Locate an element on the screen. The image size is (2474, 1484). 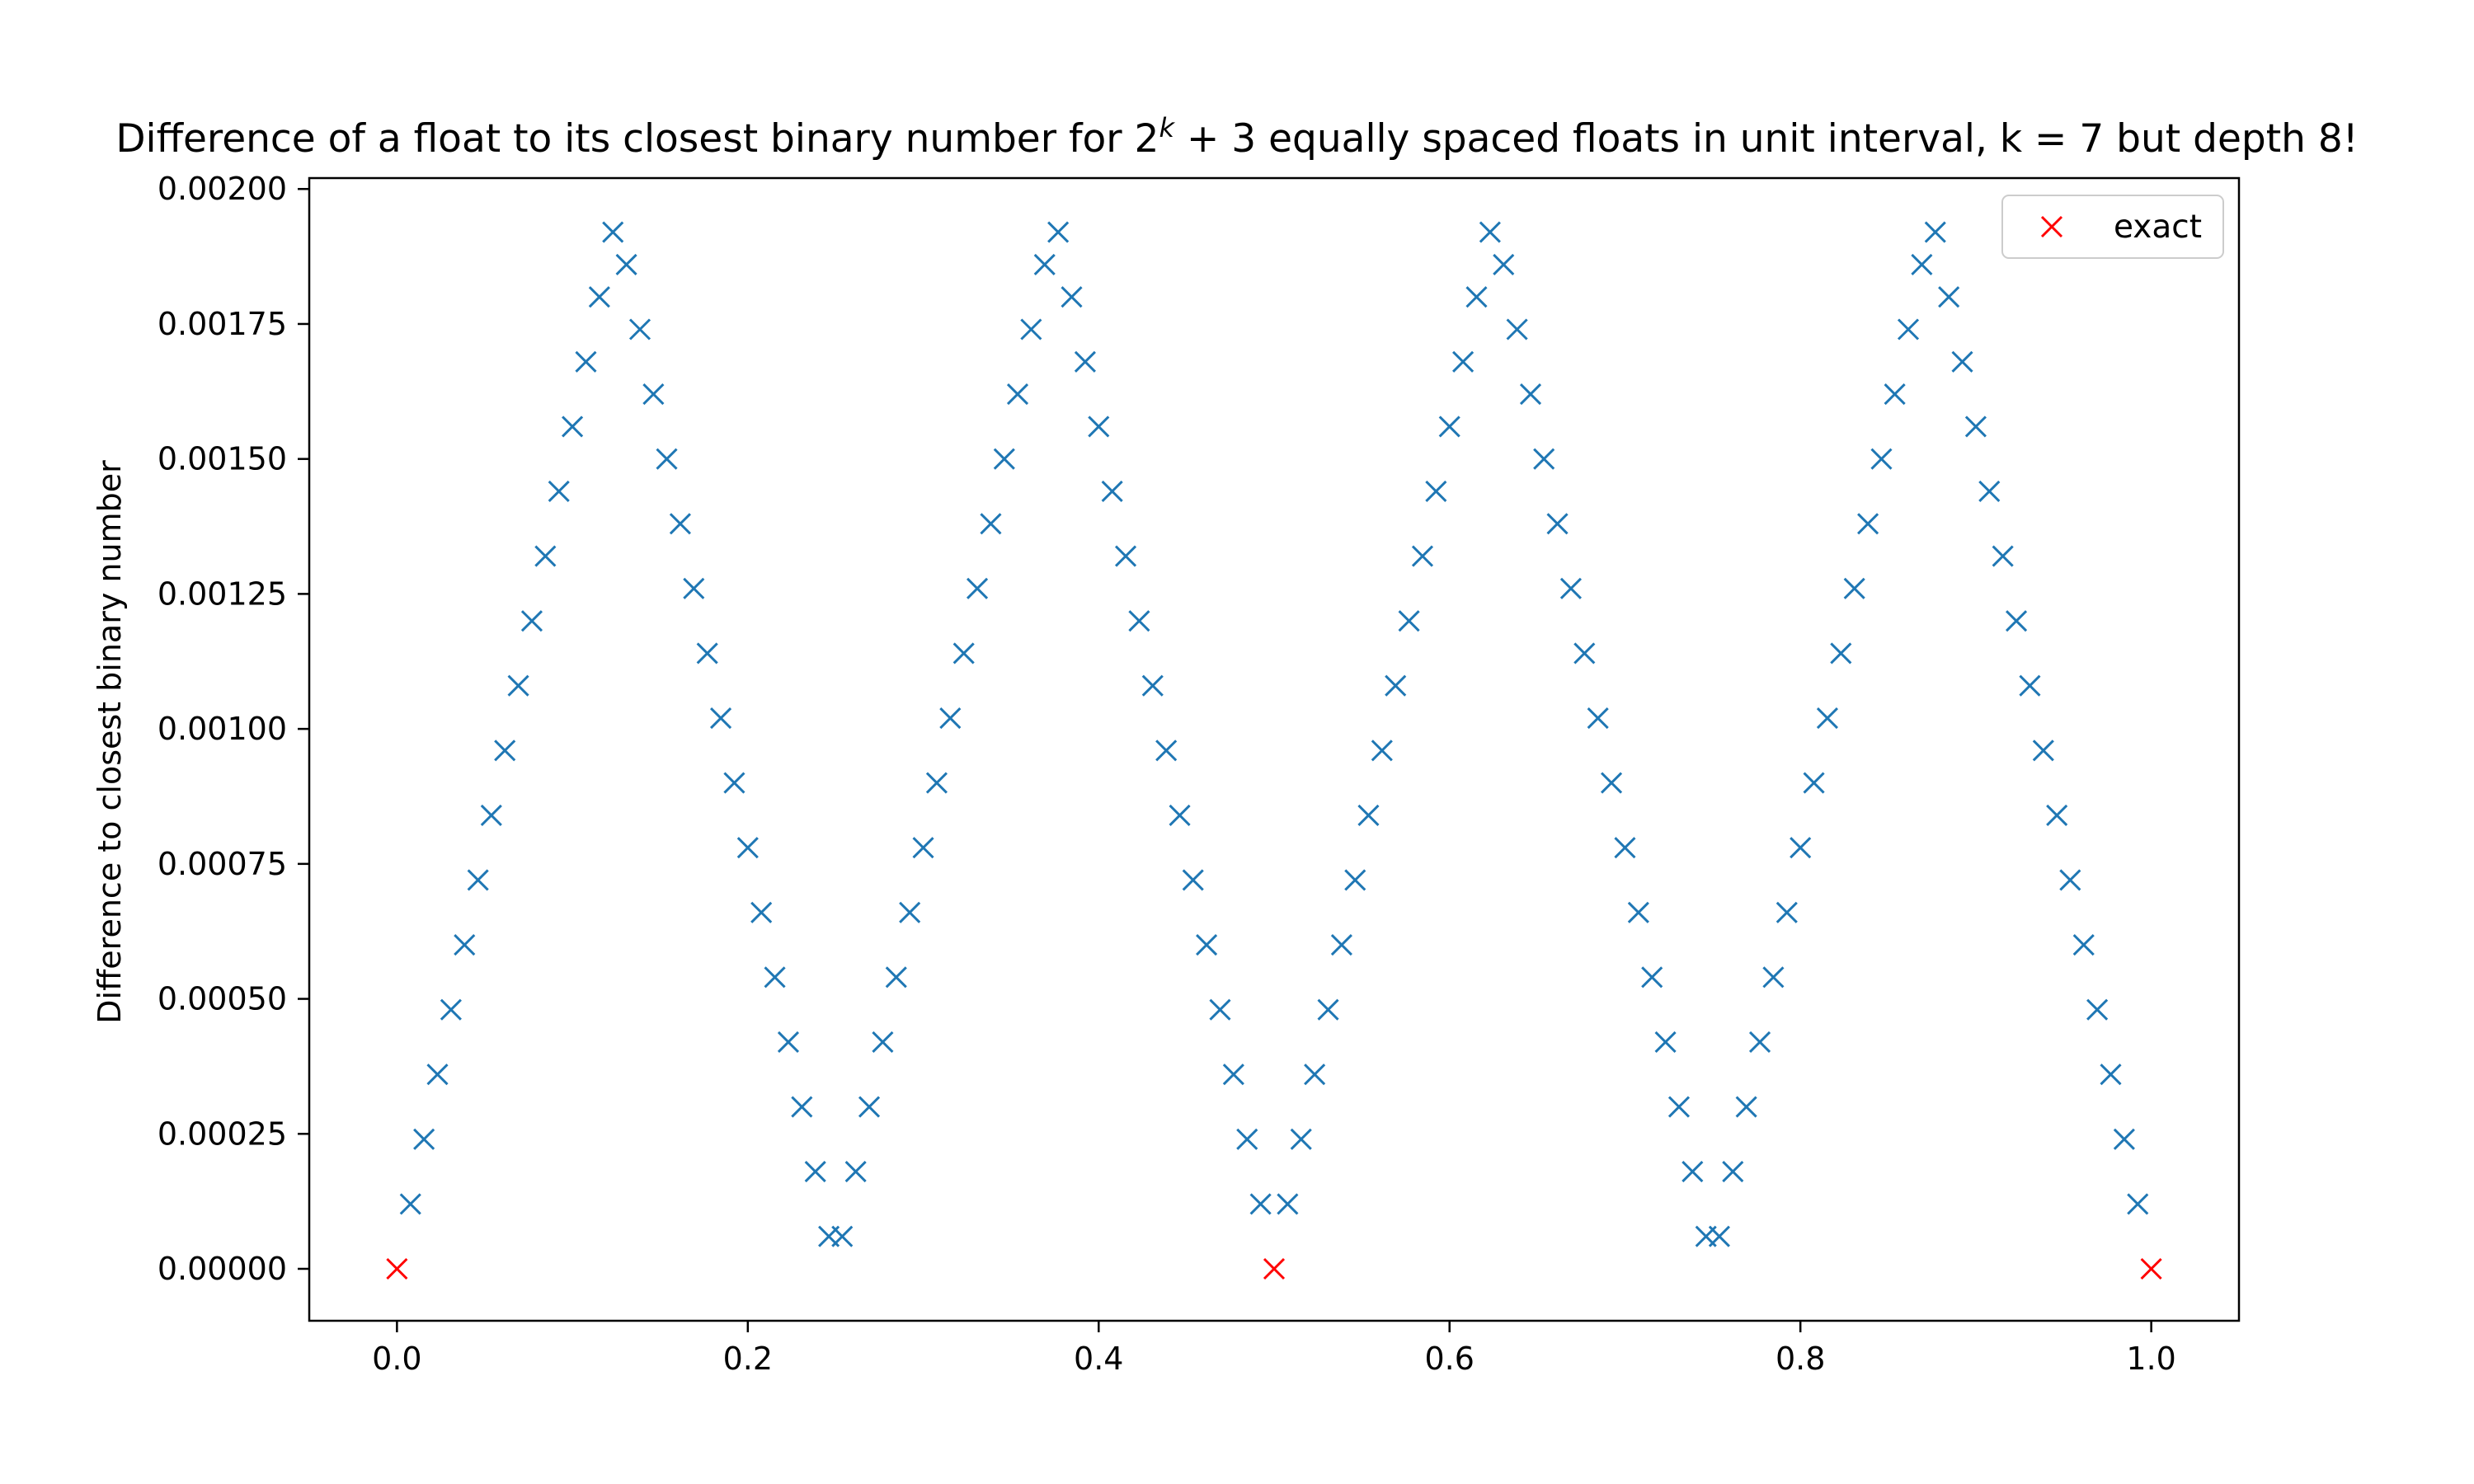
x-ticks: 0.0 0.2 0.4 0.6 0.8 1.0 is located at coordinates (1274, 1349).